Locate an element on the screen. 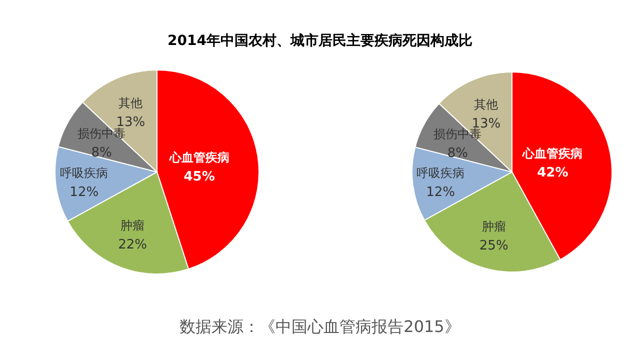 The image size is (640, 345). source-note: 数据来源：《中国心血管病报告2015》 is located at coordinates (320, 326).